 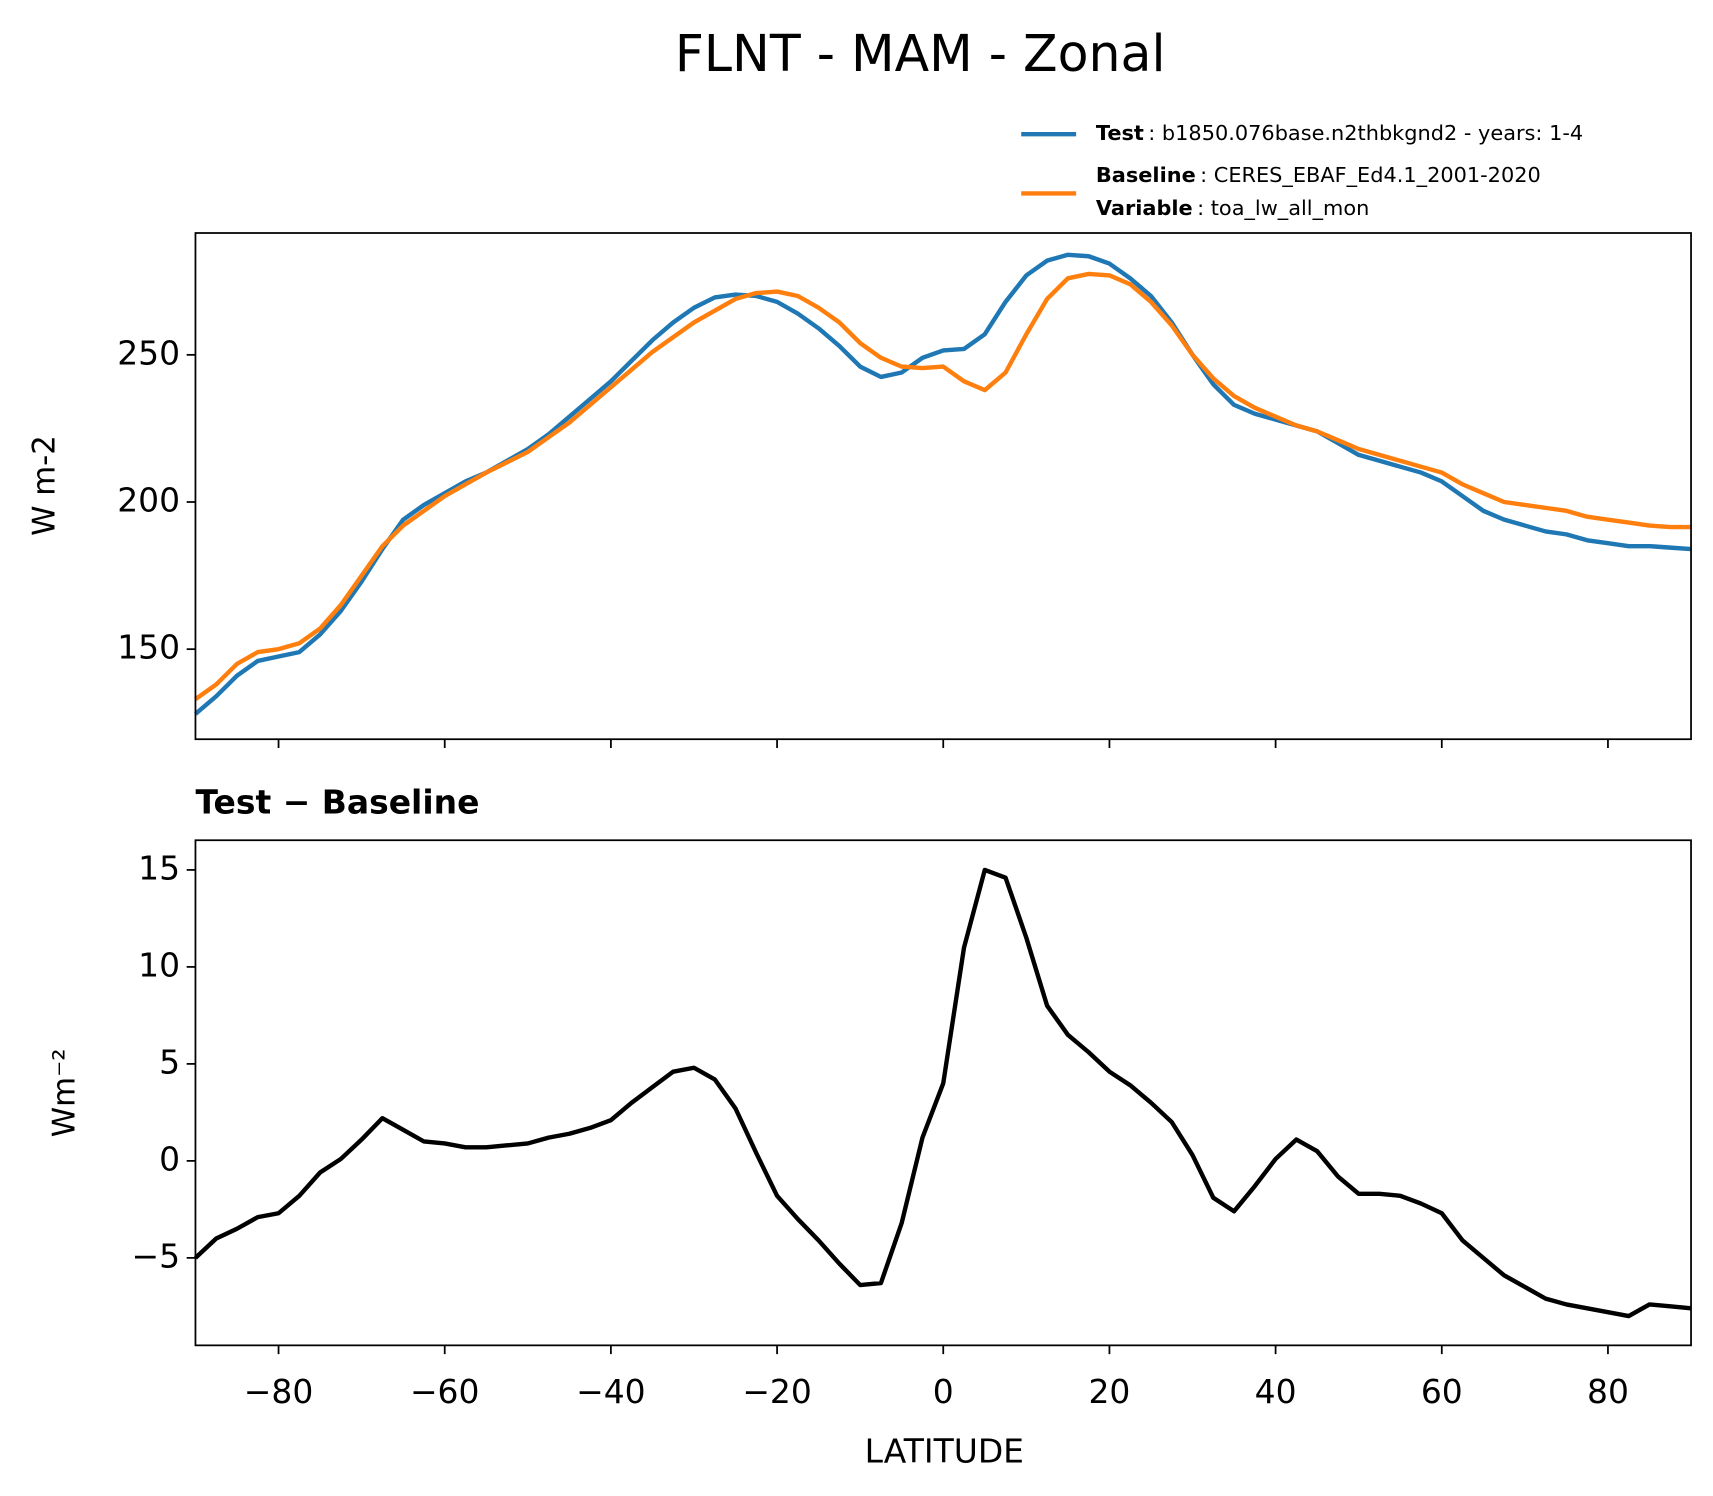 What do you see at coordinates (148, 500) in the screenshot?
I see `y-tick-label: 200` at bounding box center [148, 500].